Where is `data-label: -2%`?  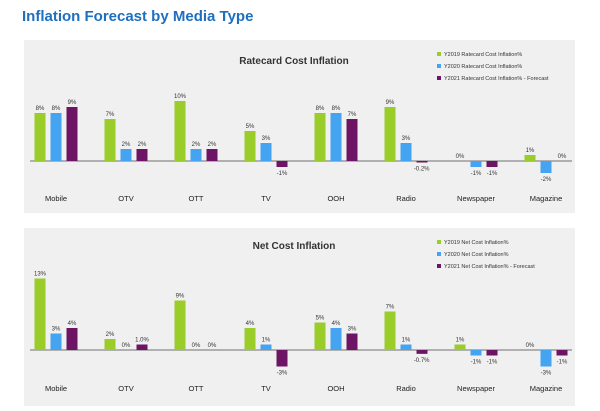 data-label: -2% is located at coordinates (546, 180).